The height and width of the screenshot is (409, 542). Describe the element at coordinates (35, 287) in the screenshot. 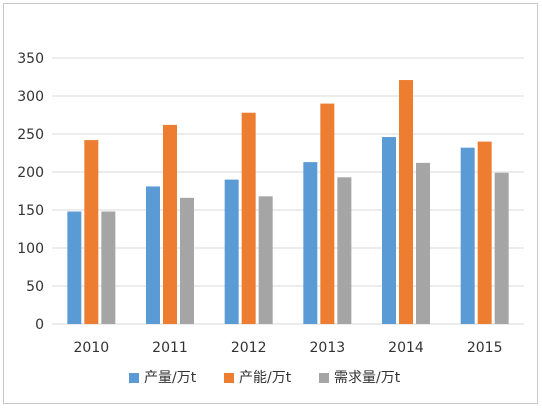

I see `y-tick-label: 50` at that location.